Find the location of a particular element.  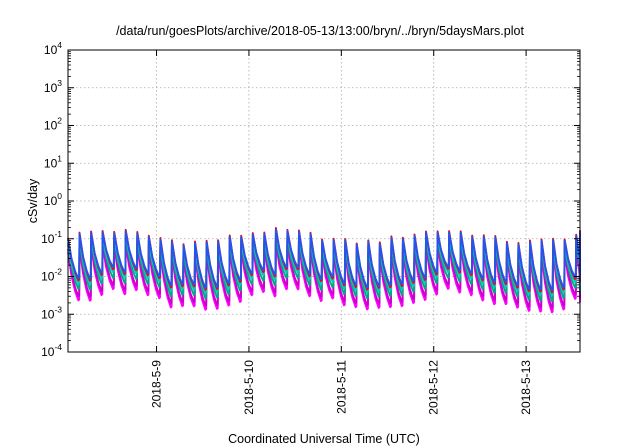

x-tick-label: 2018-5-13 is located at coordinates (526, 387).